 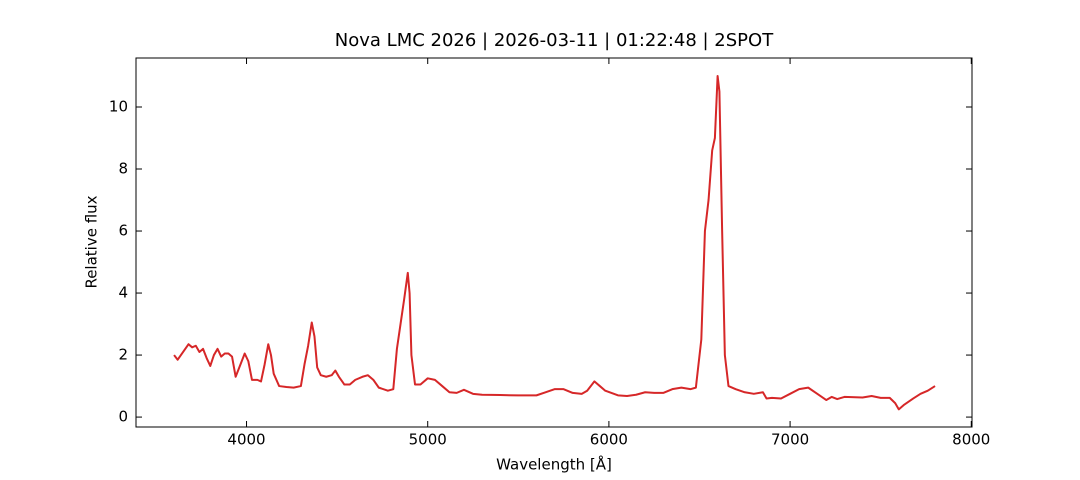 What do you see at coordinates (790, 440) in the screenshot?
I see `x-tick-label: 7000` at bounding box center [790, 440].